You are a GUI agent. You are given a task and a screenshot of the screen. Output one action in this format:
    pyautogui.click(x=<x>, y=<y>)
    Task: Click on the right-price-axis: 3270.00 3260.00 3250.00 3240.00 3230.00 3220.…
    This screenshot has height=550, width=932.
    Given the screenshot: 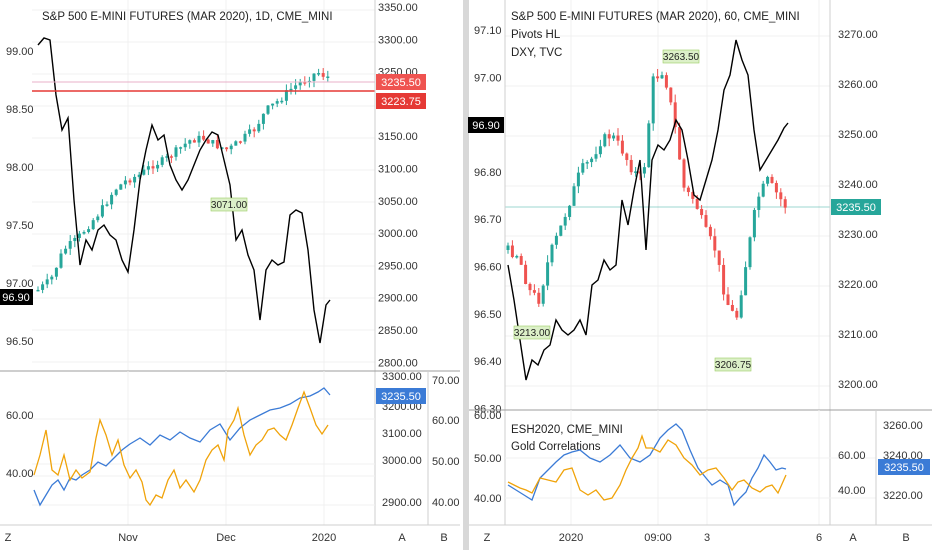 What is the action you would take?
    pyautogui.click(x=858, y=210)
    